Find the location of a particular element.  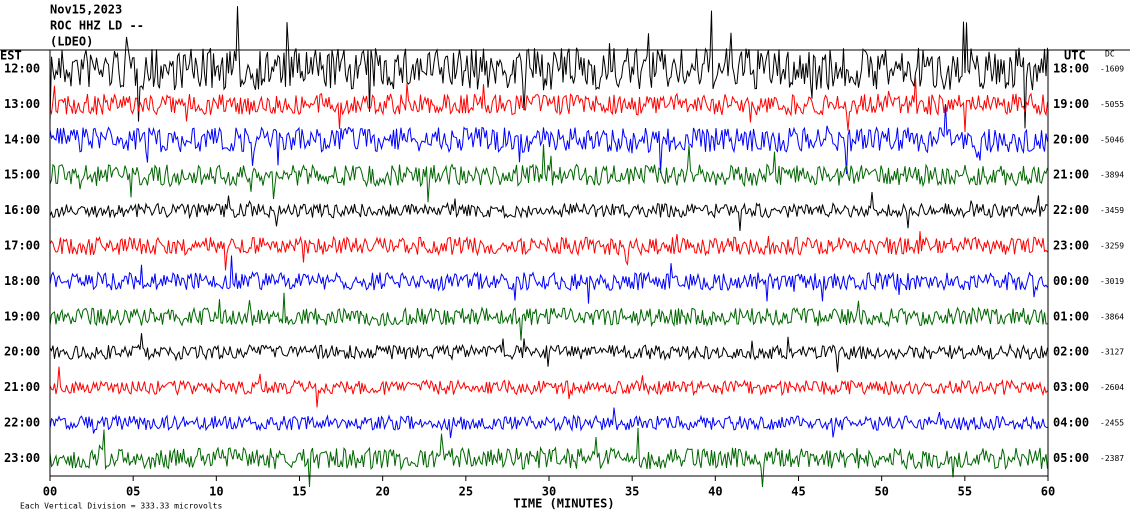

utc-label: 05:00 is located at coordinates (1071, 458).